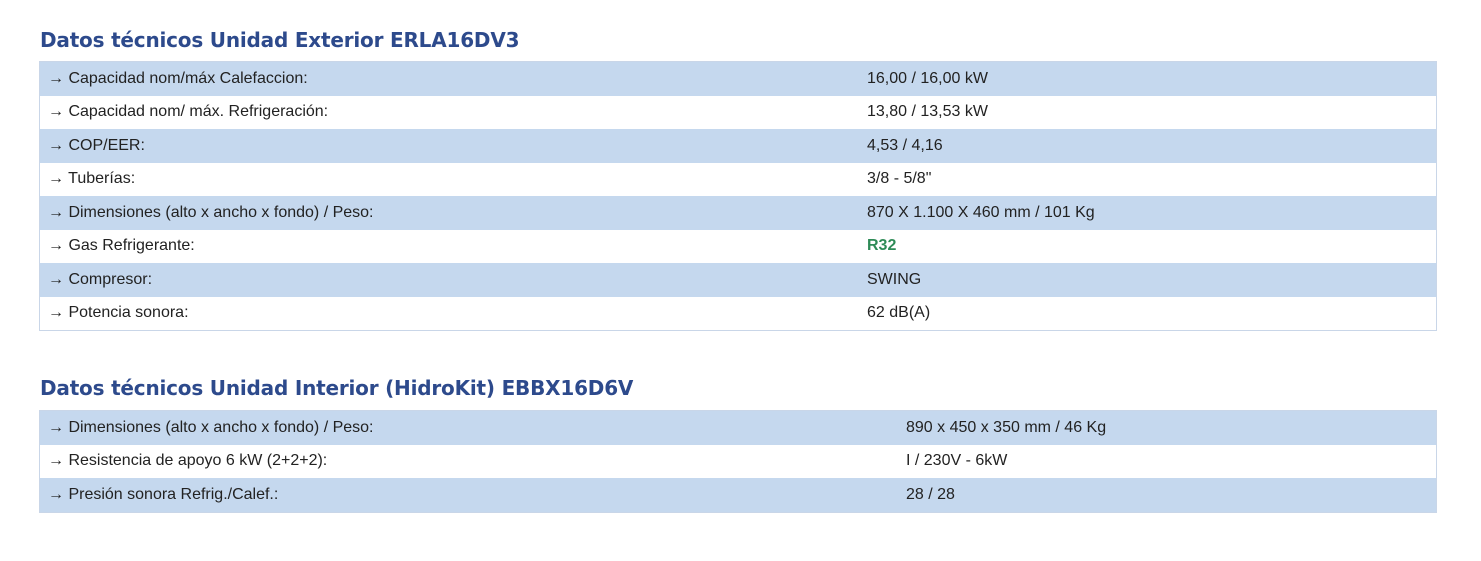  What do you see at coordinates (178, 78) in the screenshot?
I see `spec-label: → Capacidad nom/máx Calefaccion:` at bounding box center [178, 78].